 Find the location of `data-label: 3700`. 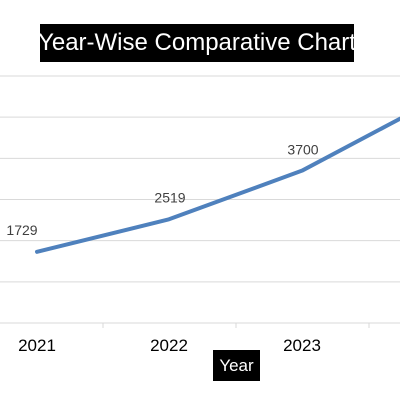

data-label: 3700 is located at coordinates (302, 150).